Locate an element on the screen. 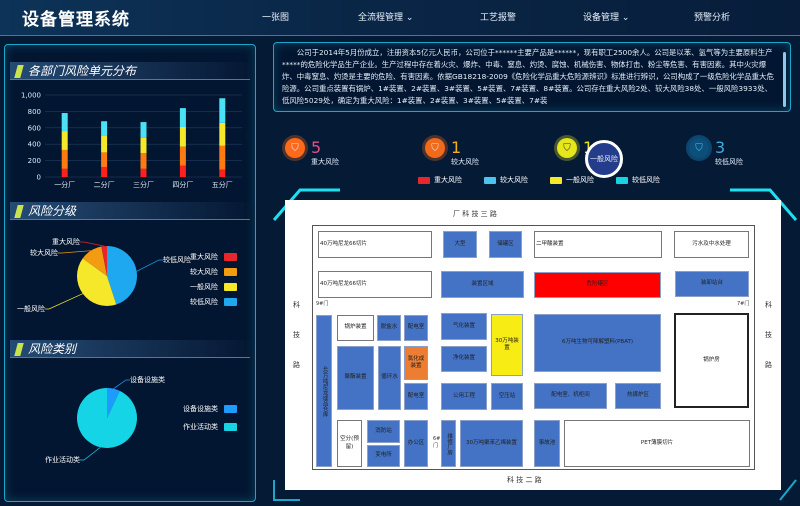 The height and width of the screenshot is (506, 800). highlight-cursor: 一般风险 is located at coordinates (604, 159).